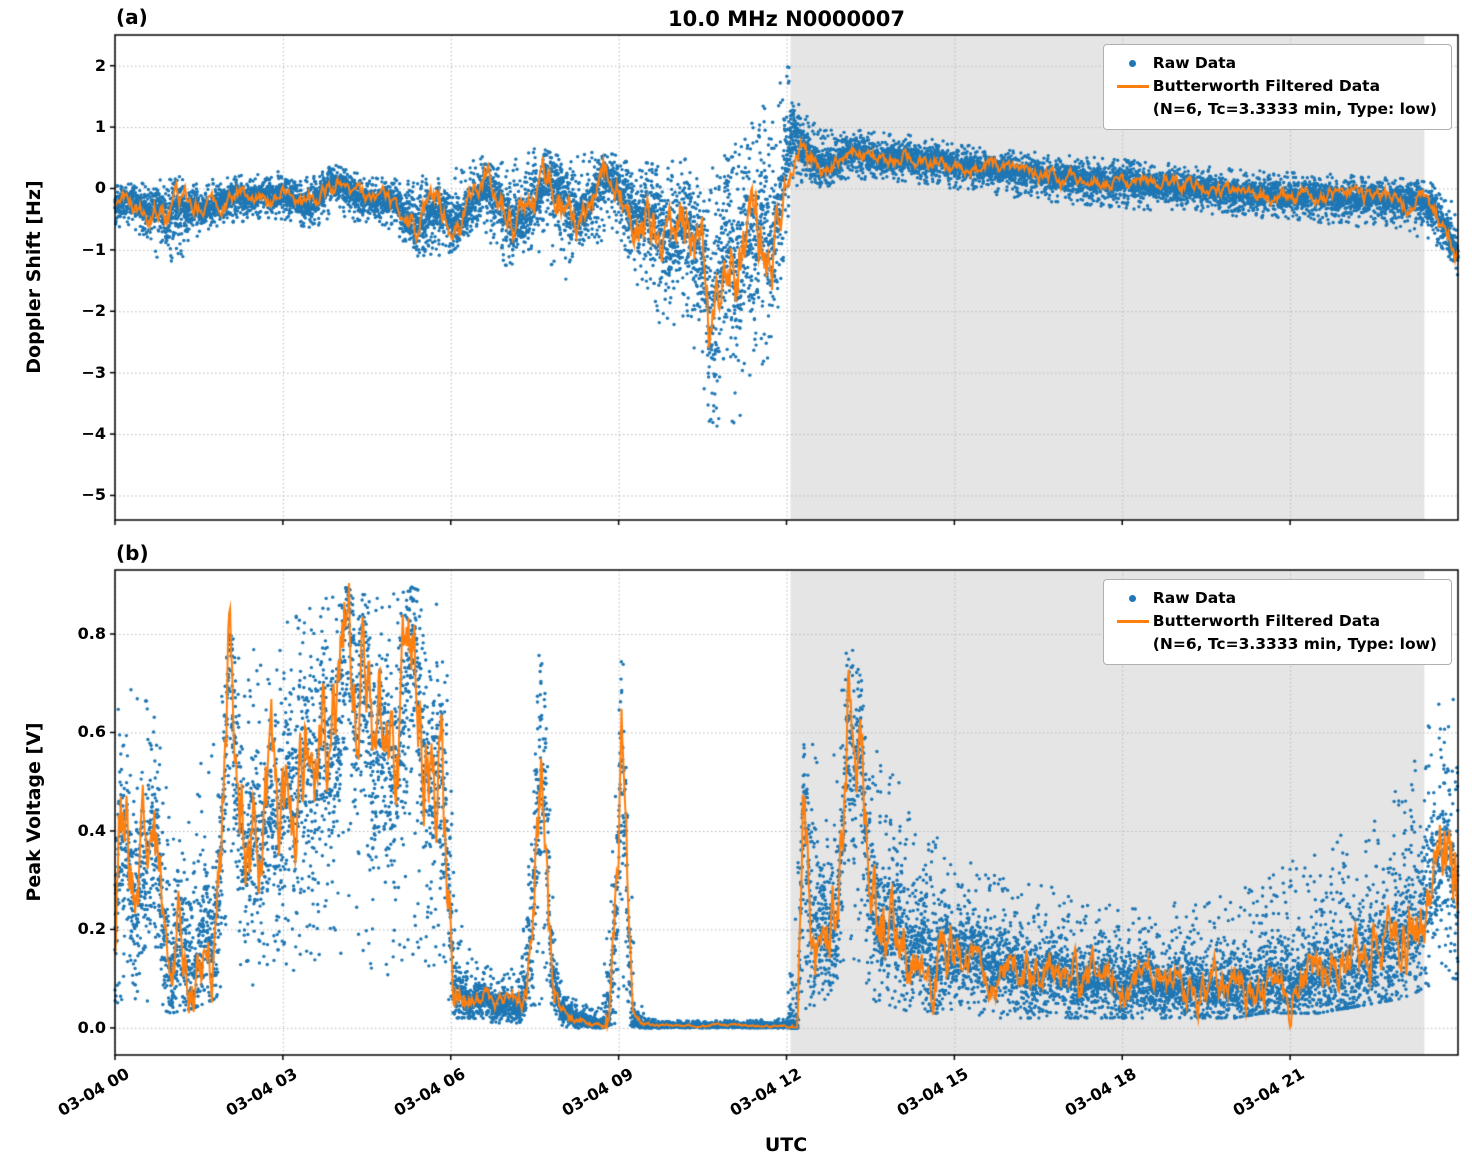 This screenshot has width=1472, height=1172. I want to click on peak-voltage-axis-label: Peak Voltage [V], so click(34, 812).